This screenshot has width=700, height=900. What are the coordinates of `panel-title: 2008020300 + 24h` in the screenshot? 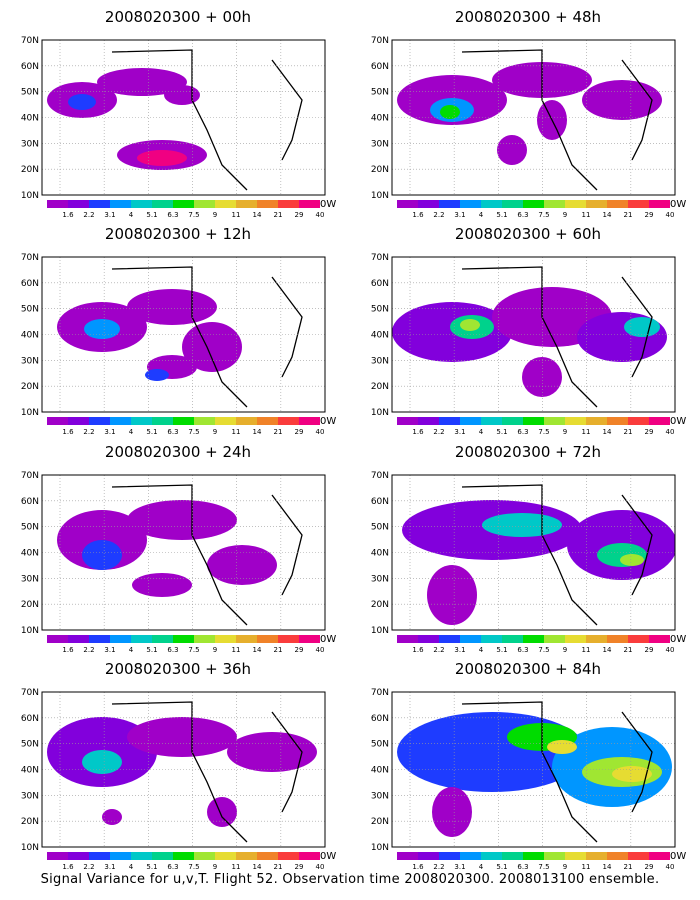 It's located at (178, 452).